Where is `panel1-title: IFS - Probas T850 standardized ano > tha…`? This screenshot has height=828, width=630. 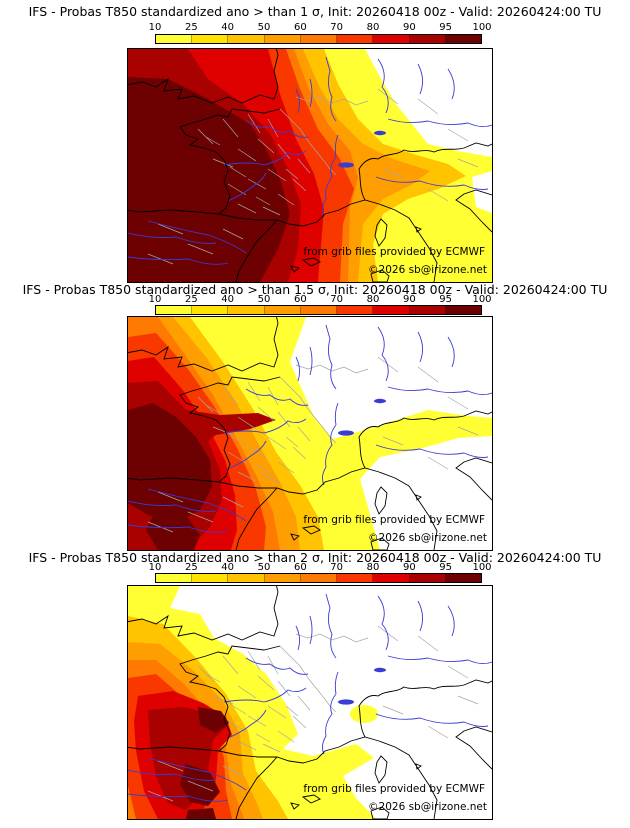
panel1-title: IFS - Probas T850 standardized ano > tha… is located at coordinates (315, 11).